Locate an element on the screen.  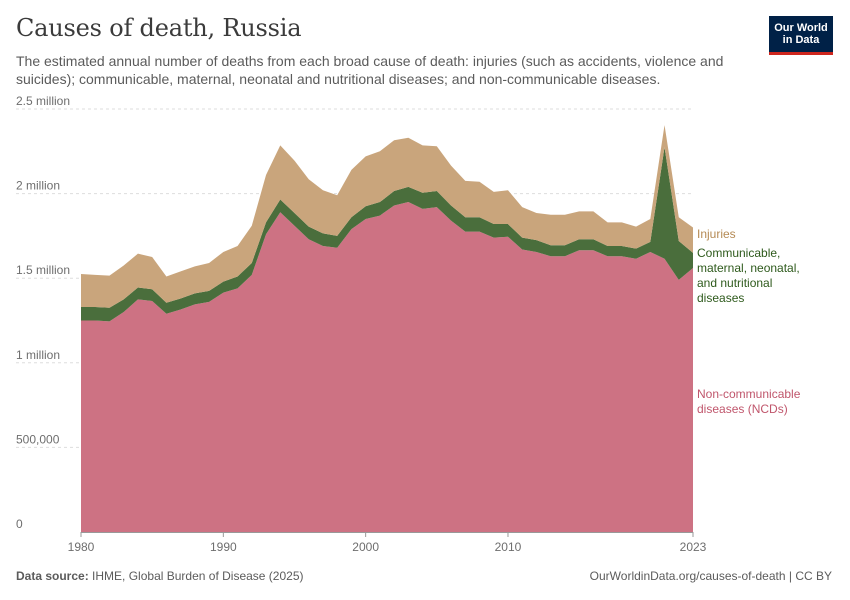
y-tick-label: 2 million is located at coordinates (38, 186).